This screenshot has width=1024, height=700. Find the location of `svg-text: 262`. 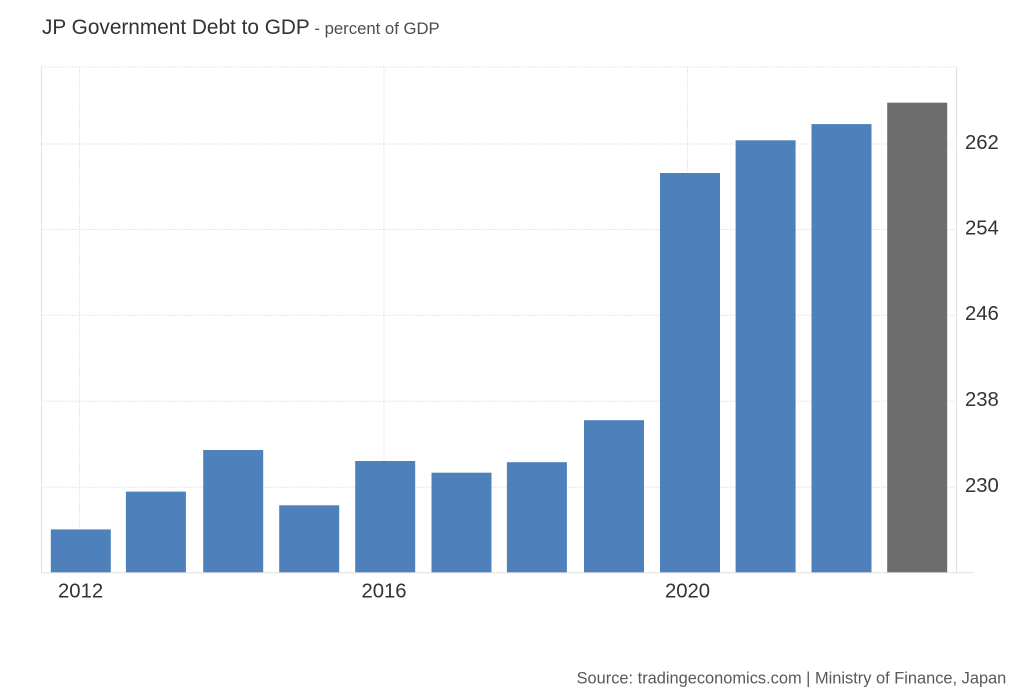

svg-text: 262 is located at coordinates (982, 143).